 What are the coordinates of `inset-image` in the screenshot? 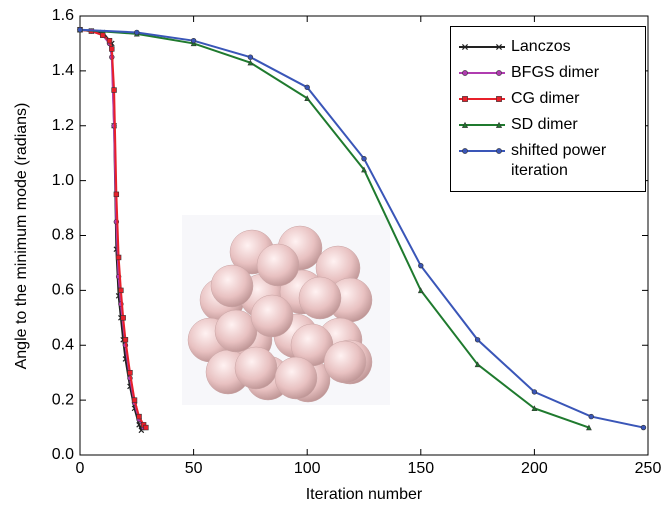 It's located at (286, 310).